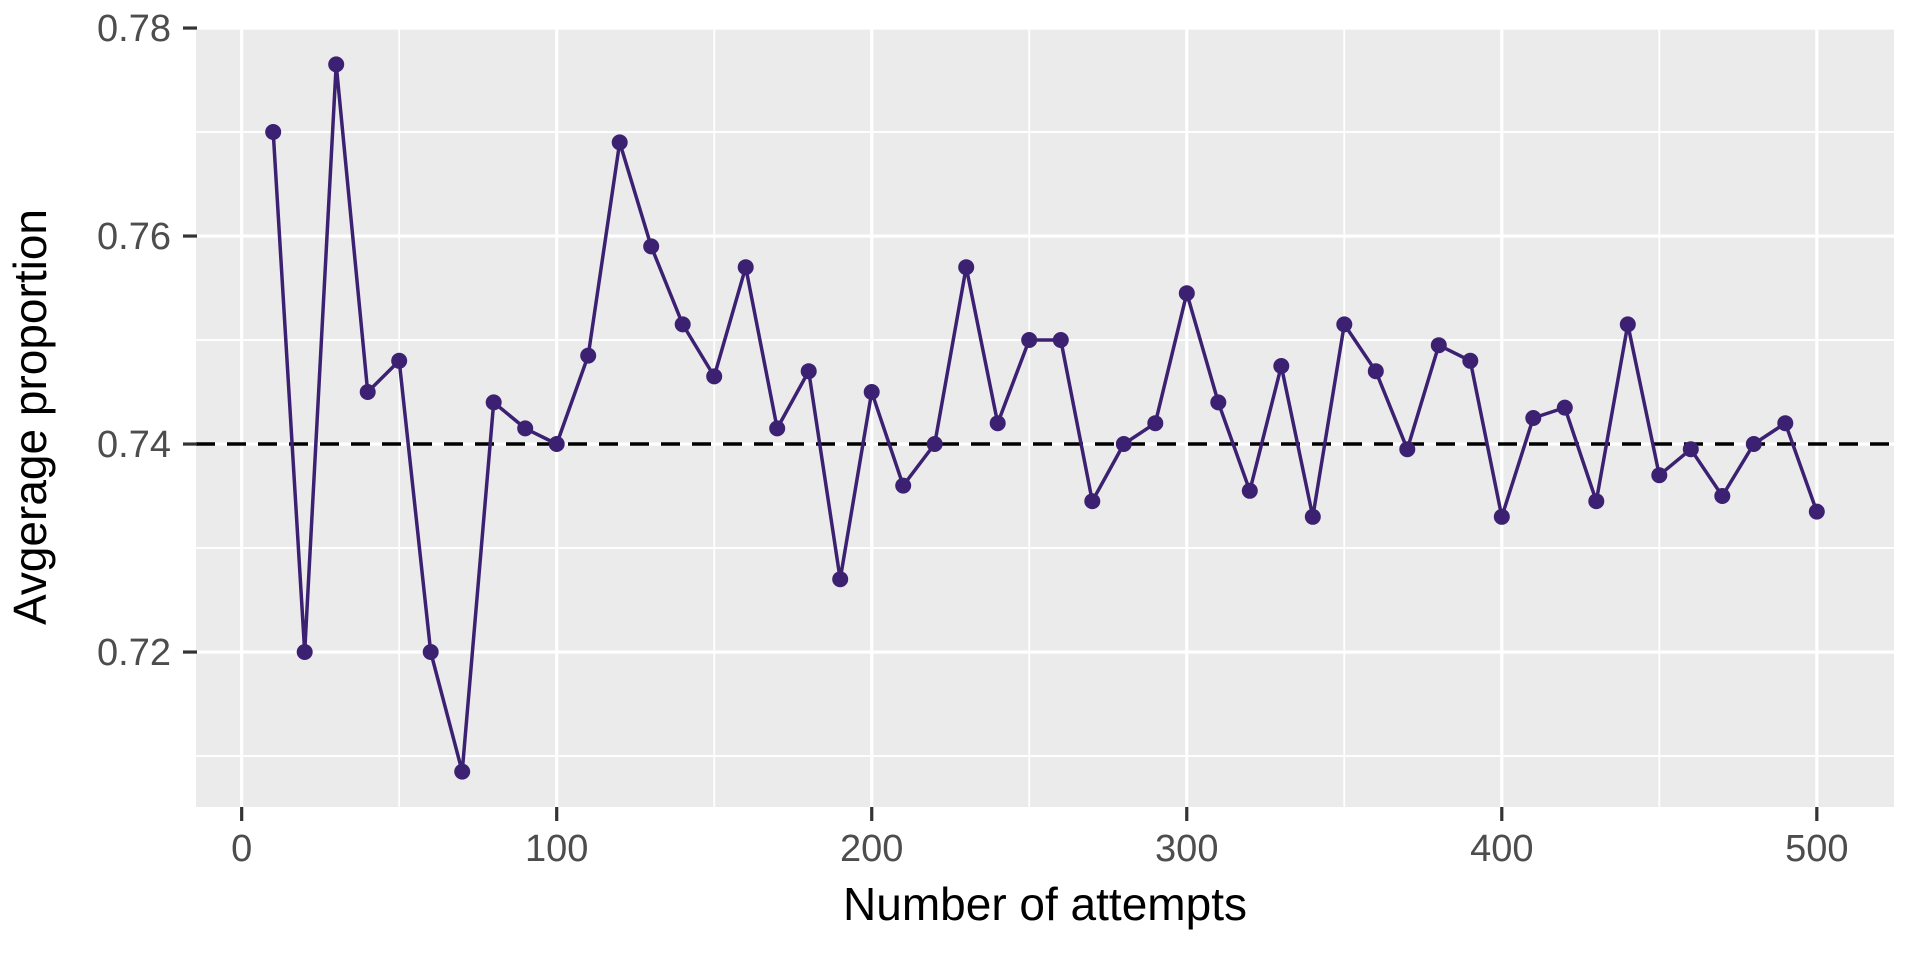 The image size is (1920, 960). I want to click on x-tick-label: 200, so click(871, 849).